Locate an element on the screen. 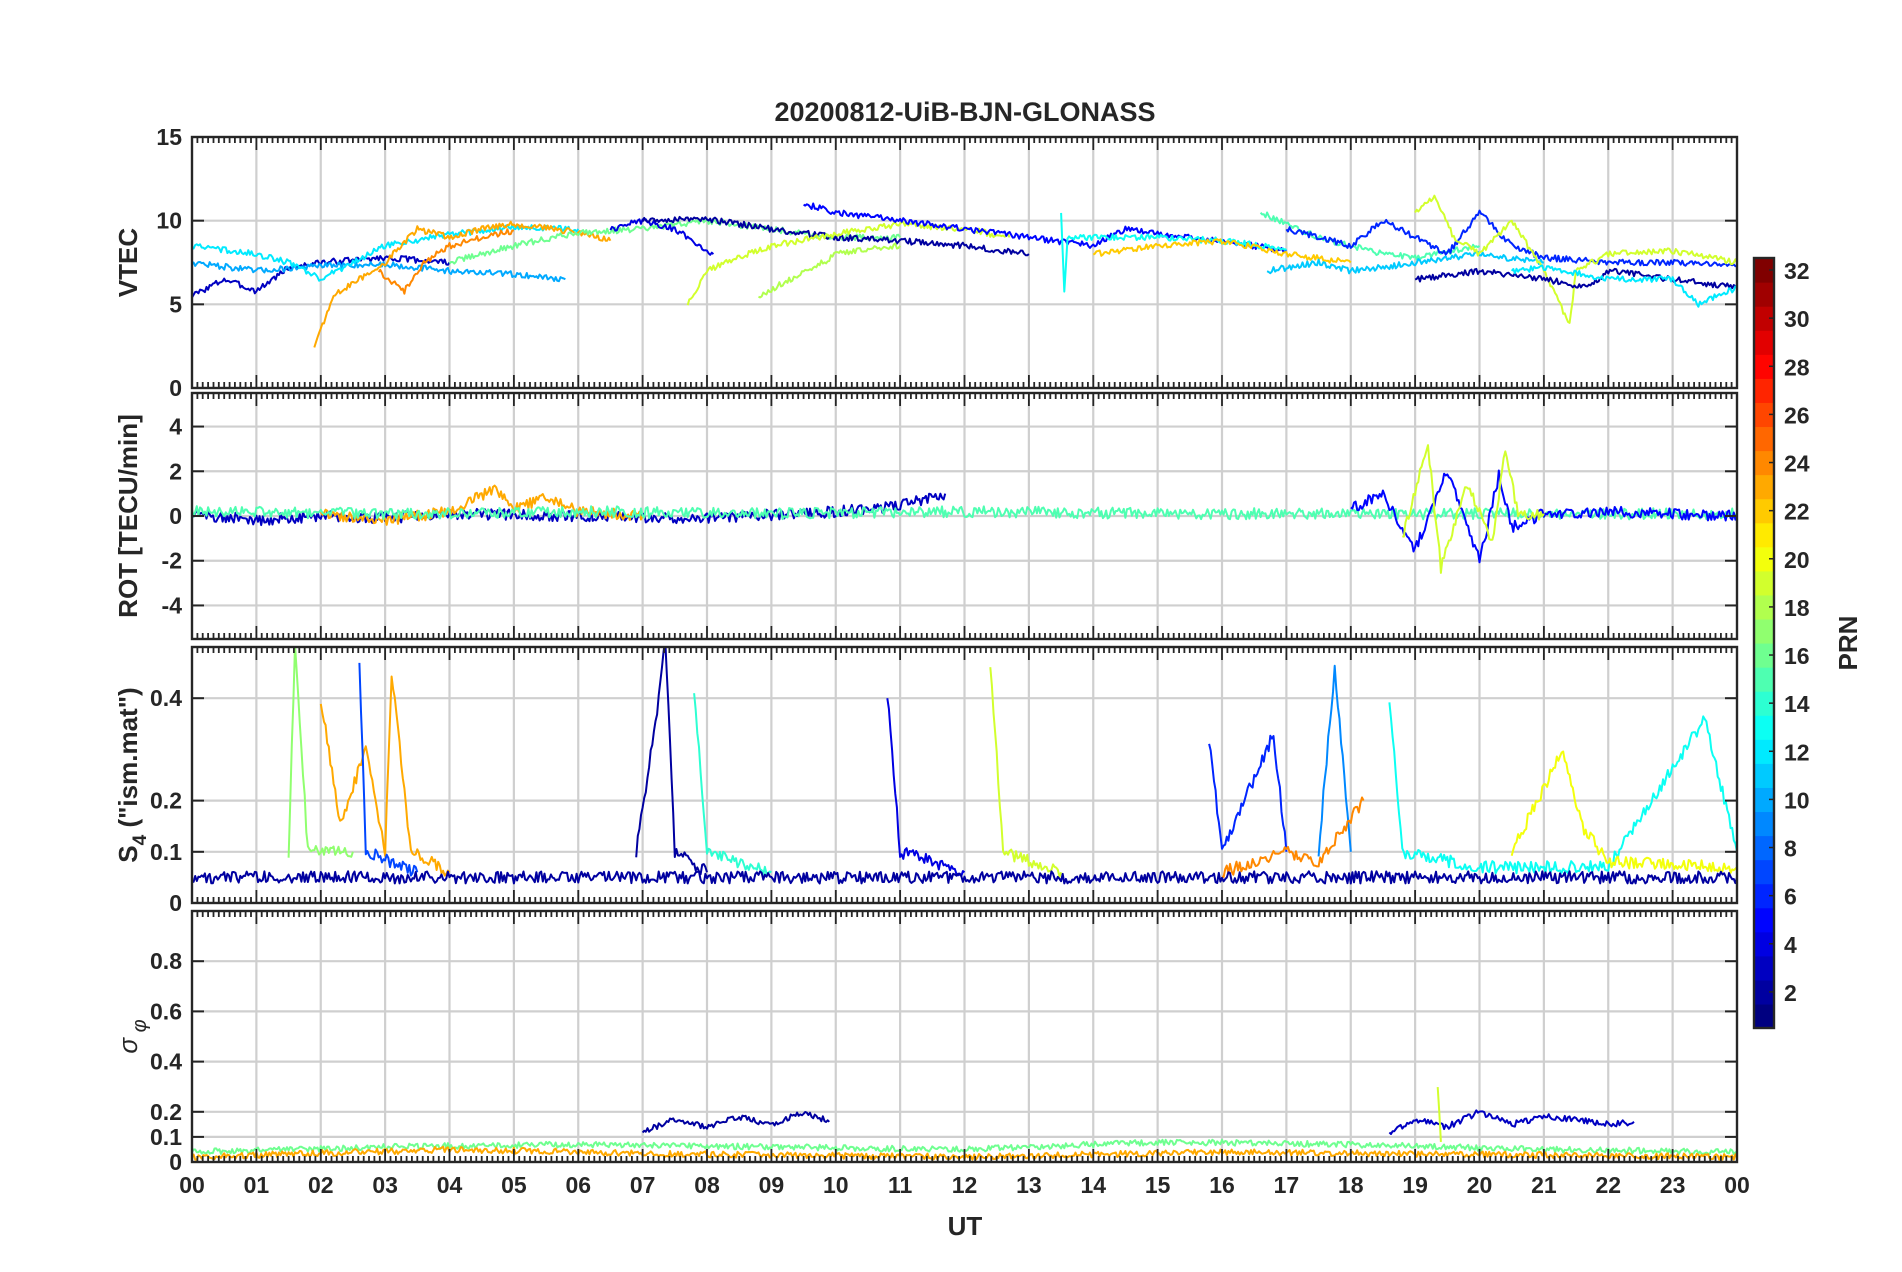  chart-title: 20200812-UiB-BJN-GLONASS is located at coordinates (964, 112).